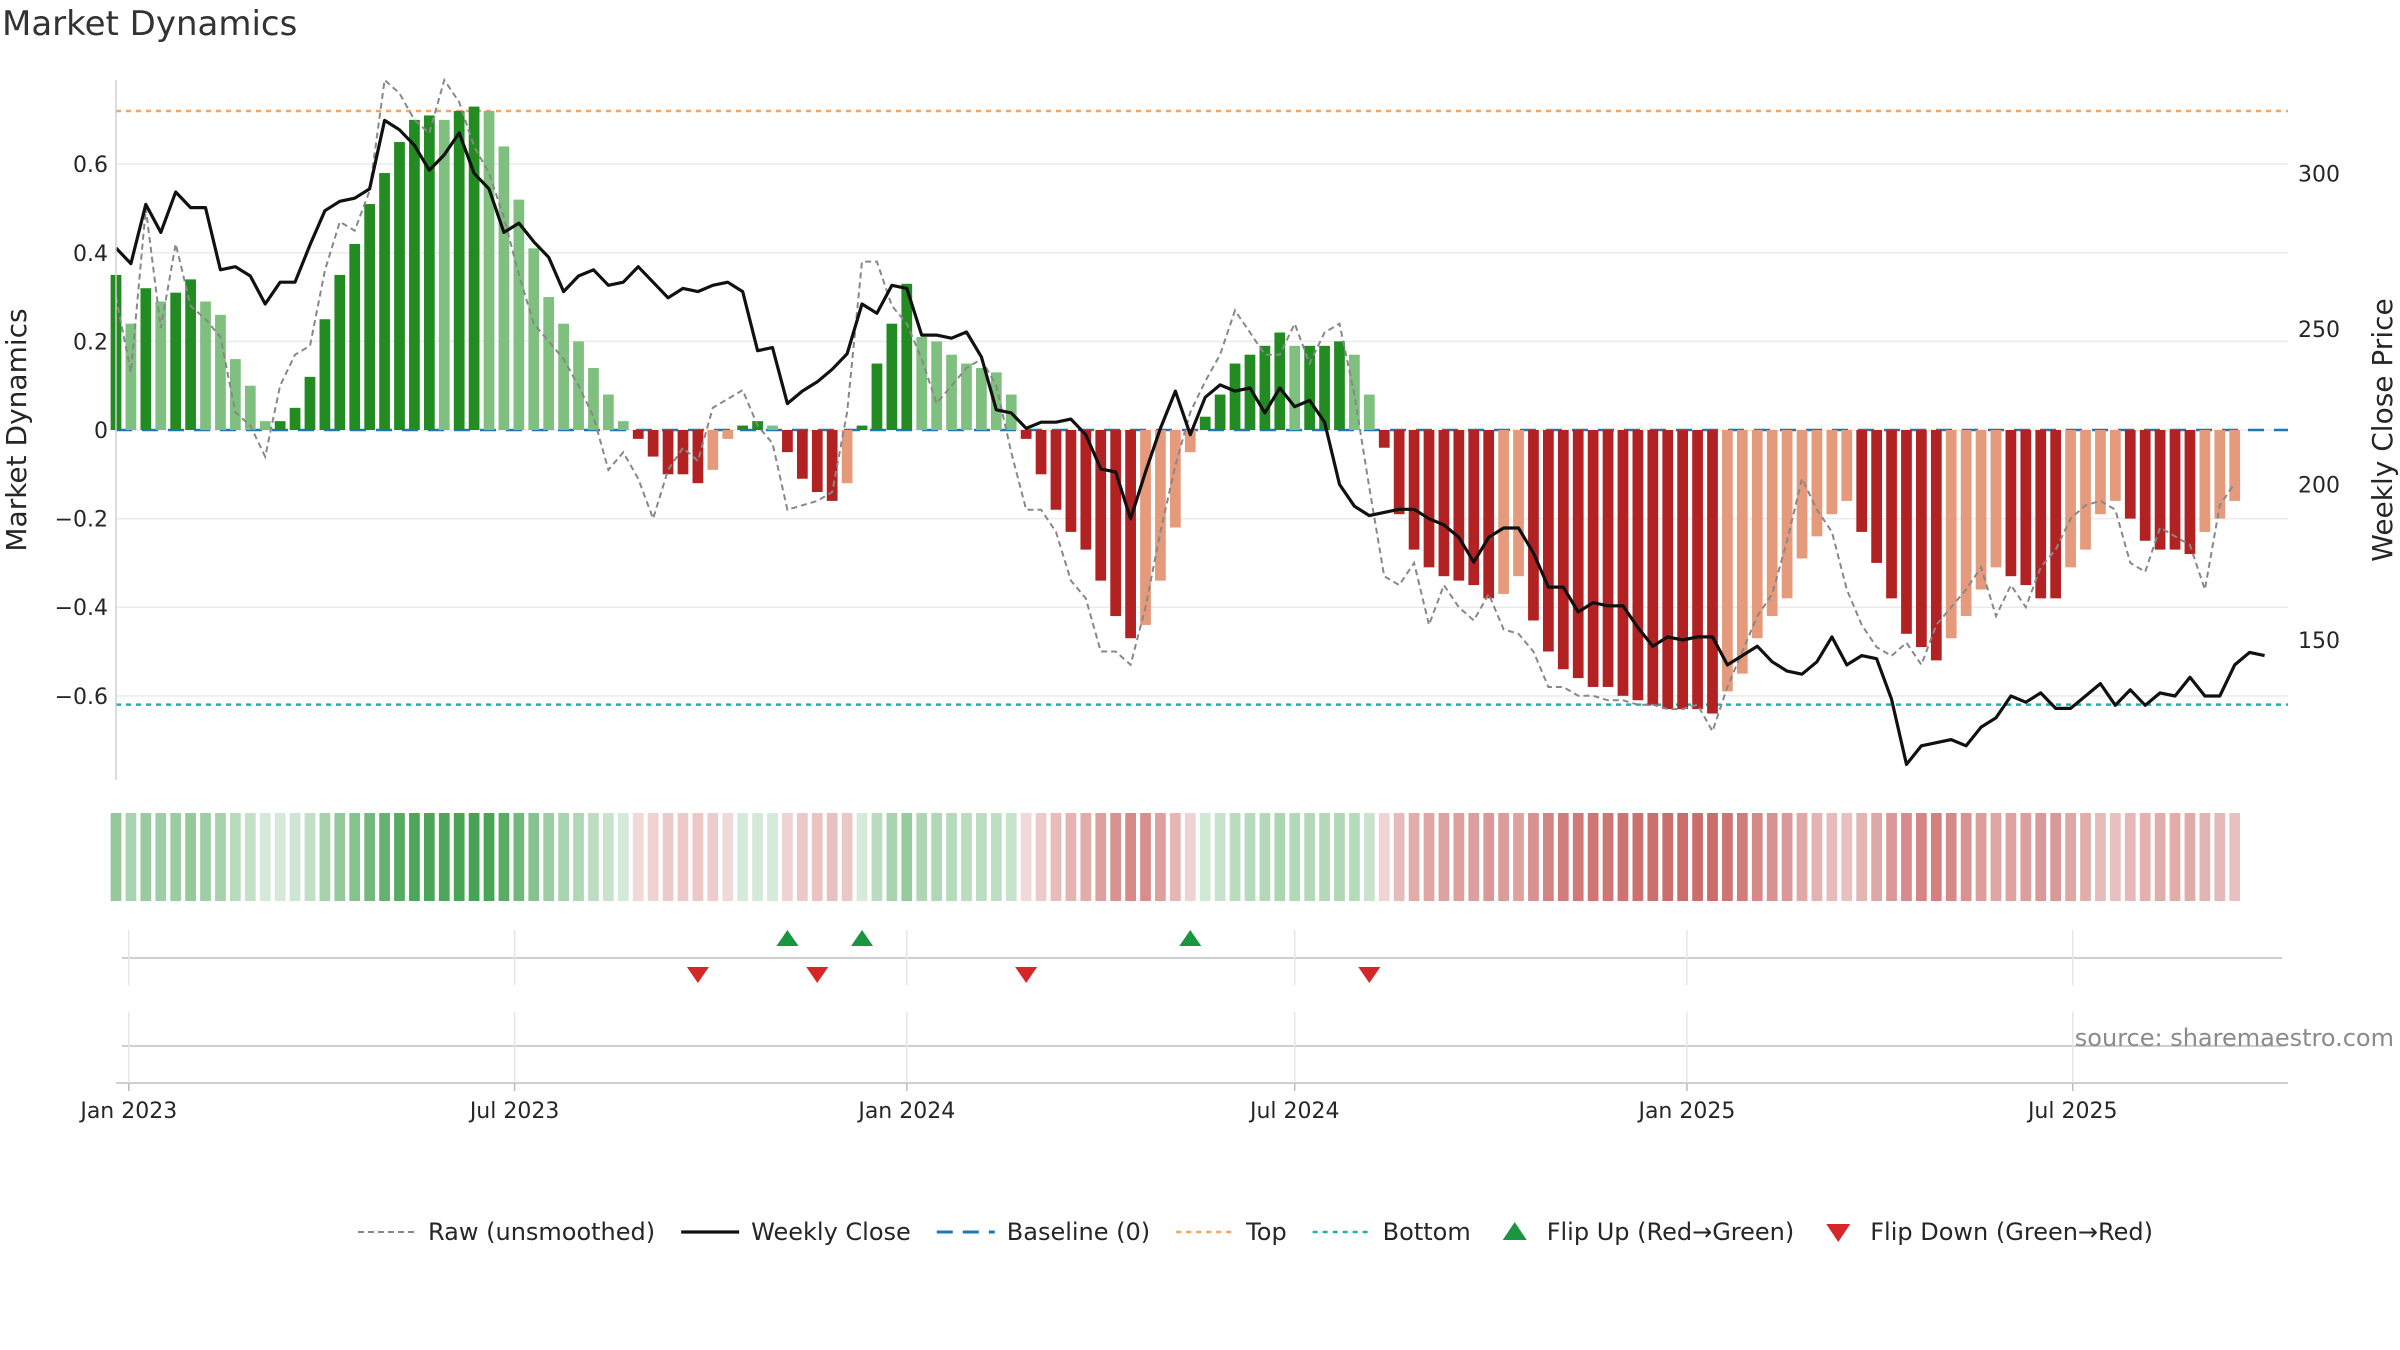 The height and width of the screenshot is (1350, 2400). What do you see at coordinates (1175, 857) in the screenshot?
I see `regime-strip` at bounding box center [1175, 857].